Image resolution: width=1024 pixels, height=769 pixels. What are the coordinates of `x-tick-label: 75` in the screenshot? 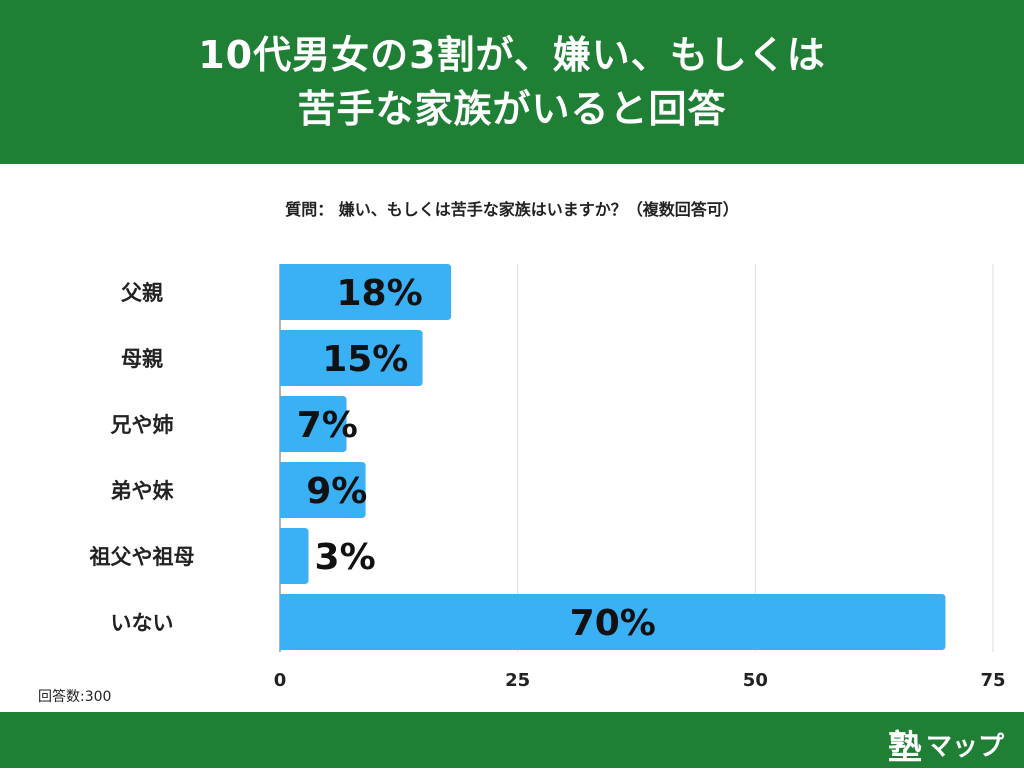 It's located at (992, 680).